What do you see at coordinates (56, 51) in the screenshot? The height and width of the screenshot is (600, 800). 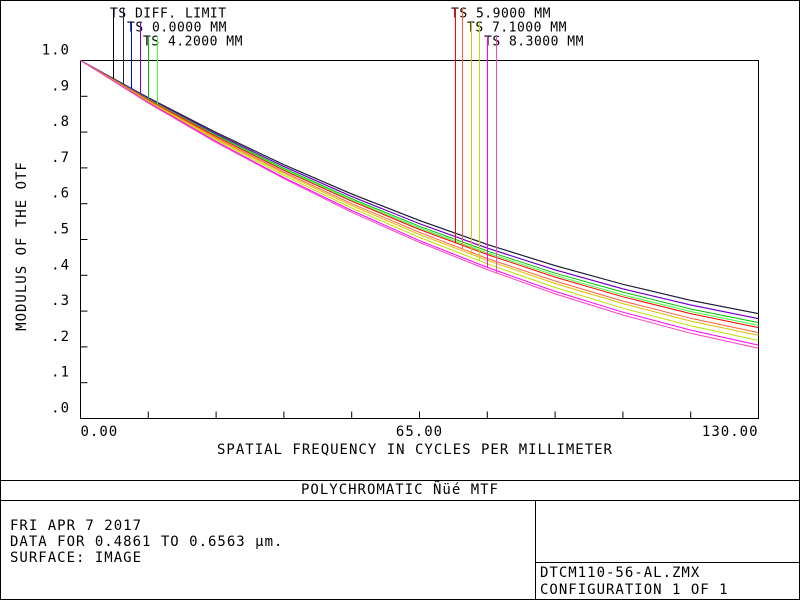 I see `y-tick-label: 1.0` at bounding box center [56, 51].